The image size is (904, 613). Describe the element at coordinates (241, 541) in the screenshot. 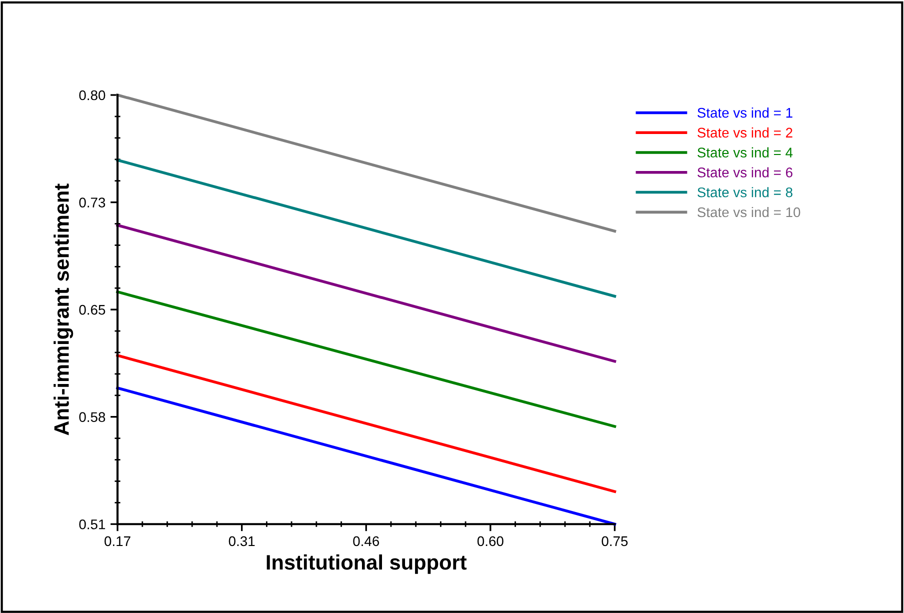

I see `x-tick-label: 0.31` at that location.